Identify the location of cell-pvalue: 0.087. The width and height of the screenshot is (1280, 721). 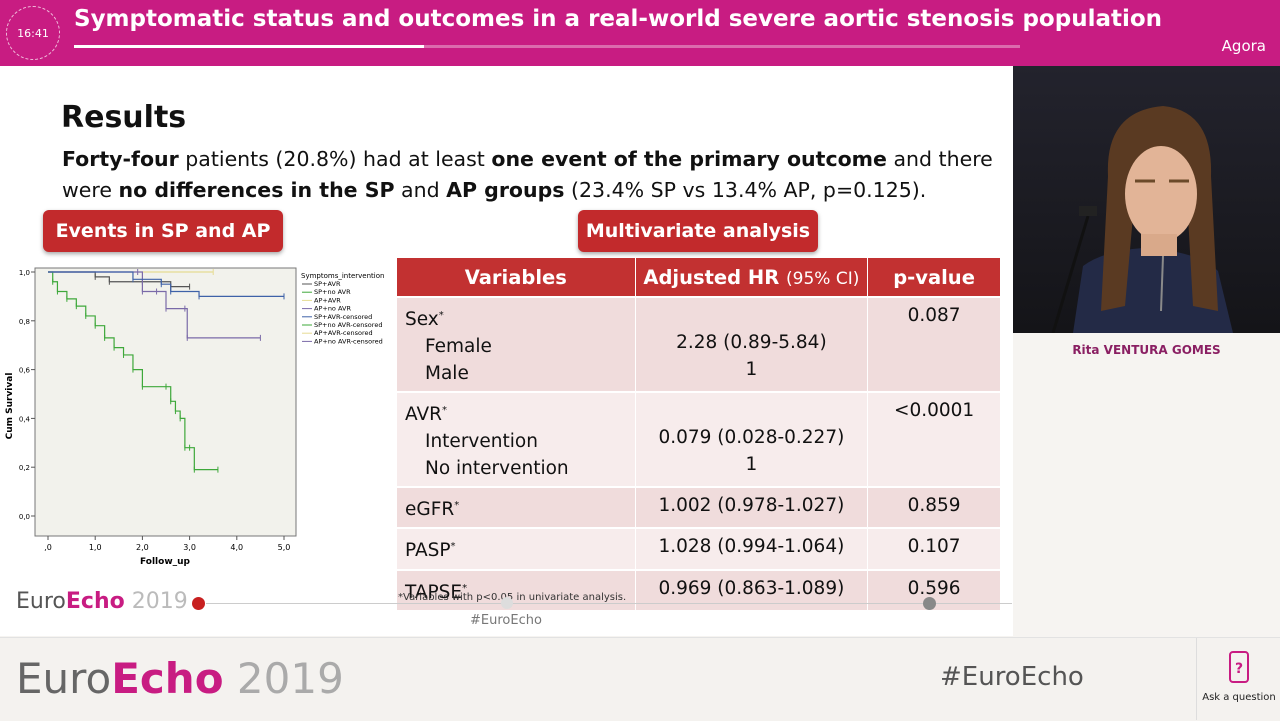
(934, 344).